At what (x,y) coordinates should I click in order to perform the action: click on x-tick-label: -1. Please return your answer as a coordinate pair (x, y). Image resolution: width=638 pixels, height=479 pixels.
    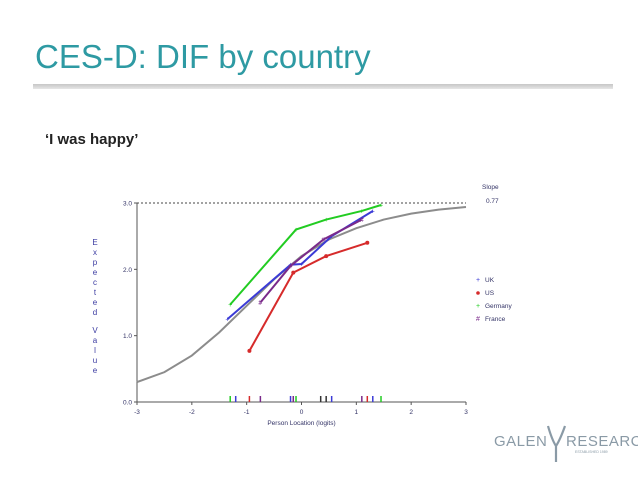
    Looking at the image, I should click on (247, 412).